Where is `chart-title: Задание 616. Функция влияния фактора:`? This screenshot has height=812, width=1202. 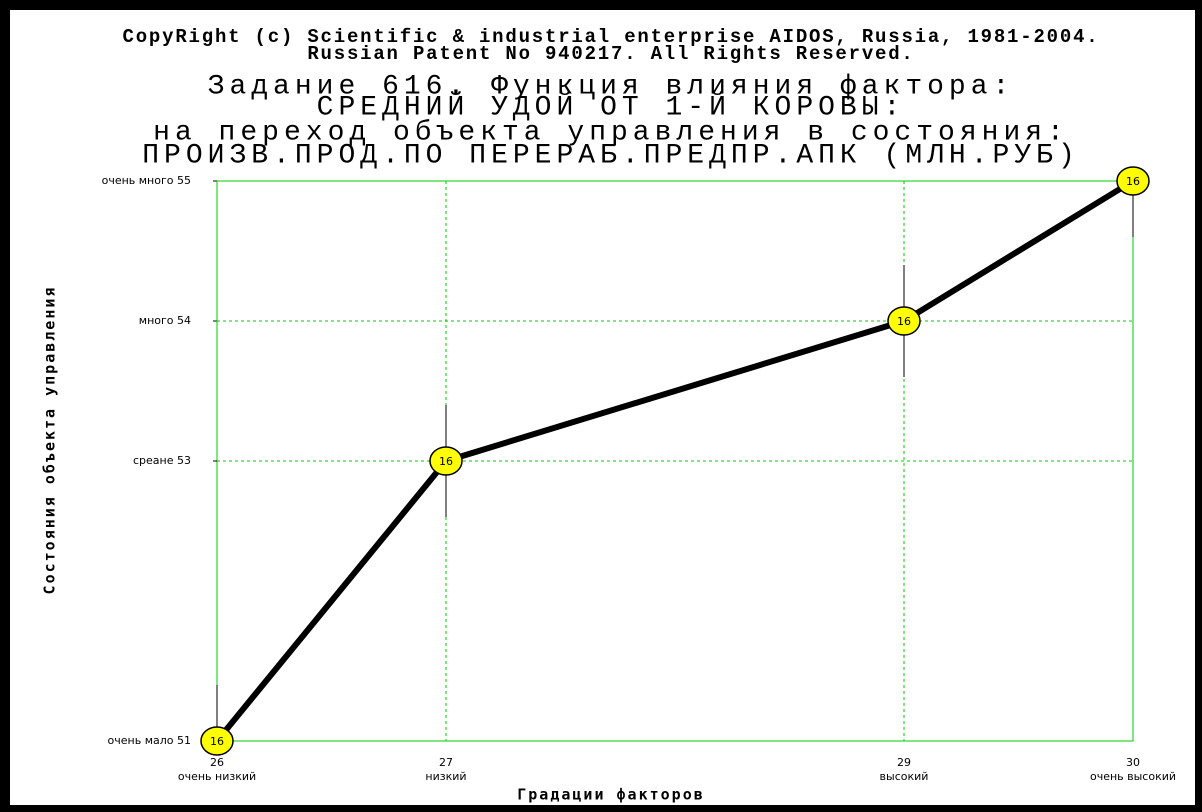 chart-title: Задание 616. Функция влияния фактора: is located at coordinates (611, 86).